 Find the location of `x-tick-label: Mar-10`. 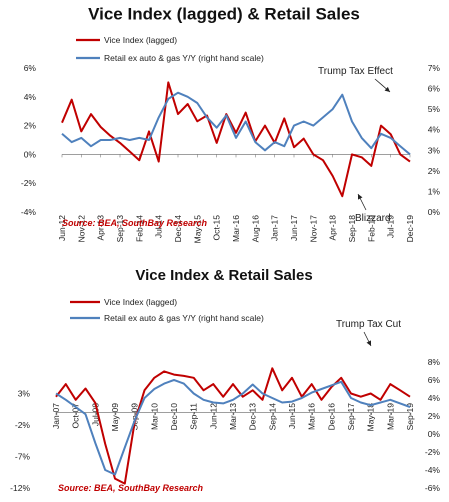

x-tick-label: Mar-10 is located at coordinates (154, 416).